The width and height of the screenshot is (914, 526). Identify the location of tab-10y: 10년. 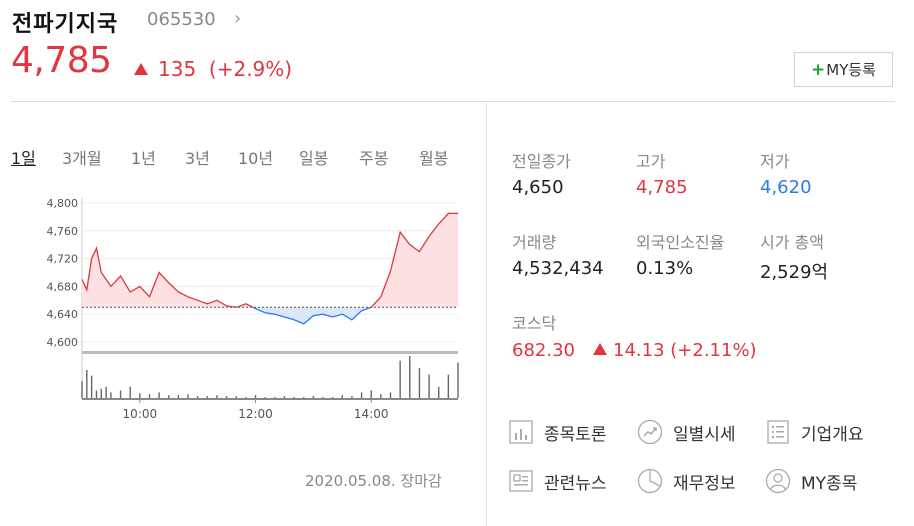
(256, 158).